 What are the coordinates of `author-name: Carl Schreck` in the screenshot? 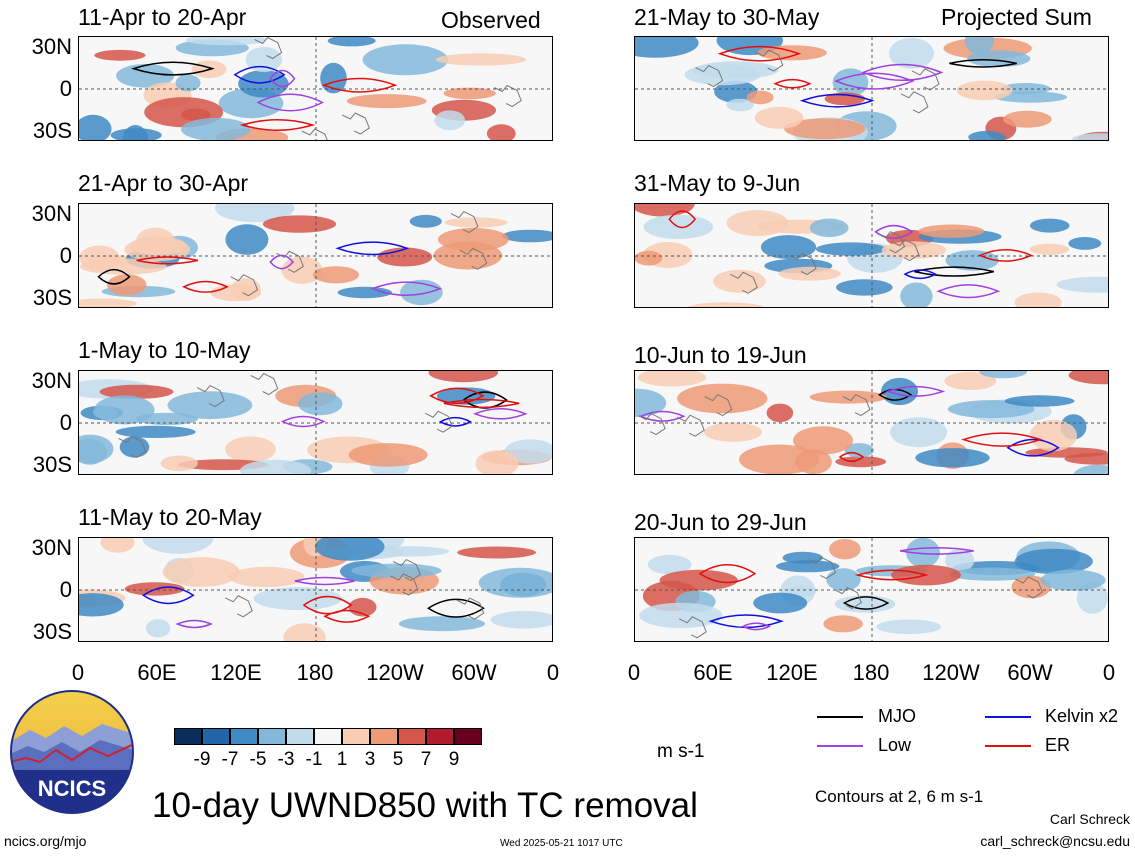 It's located at (1089, 819).